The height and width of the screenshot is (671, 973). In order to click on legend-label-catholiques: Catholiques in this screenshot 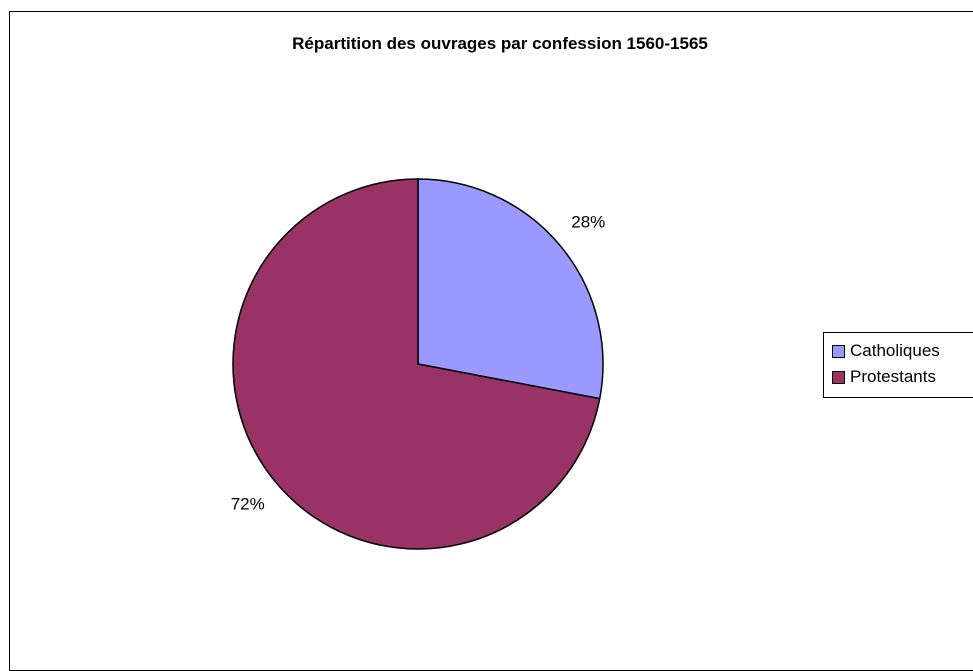, I will do `click(895, 350)`.